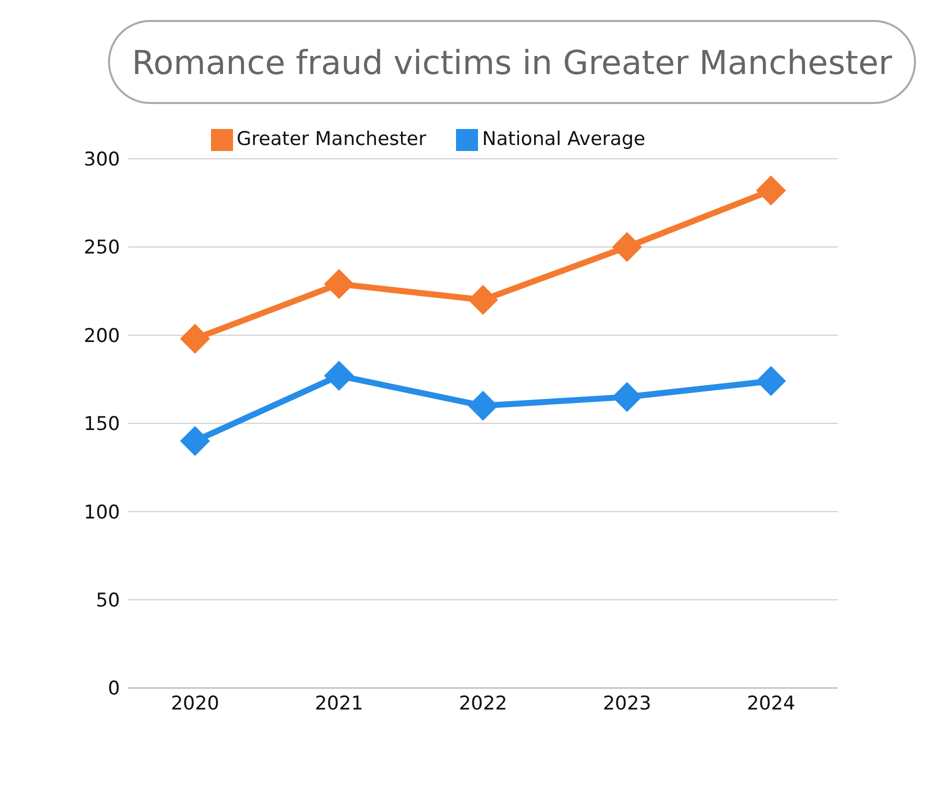 This screenshot has width=940, height=788. I want to click on x-tick-label: 2023, so click(627, 703).